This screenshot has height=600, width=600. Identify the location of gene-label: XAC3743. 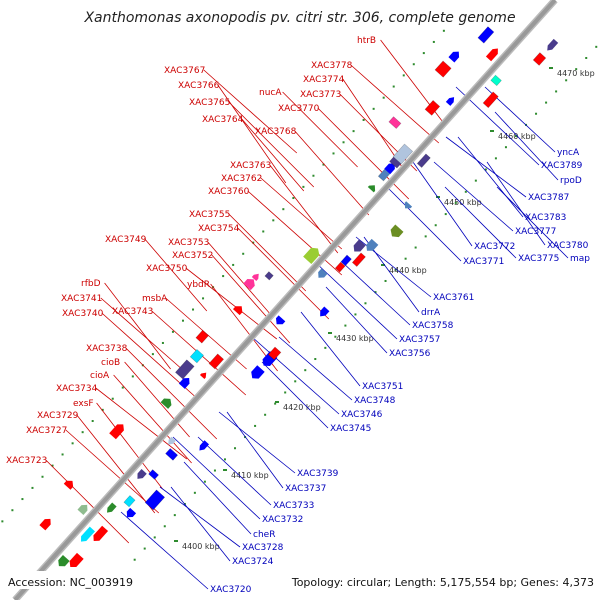
(132, 312).